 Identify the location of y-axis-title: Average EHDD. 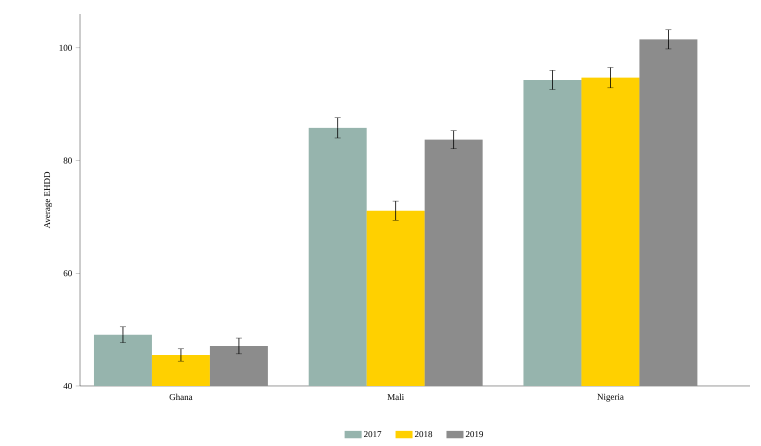
(48, 200).